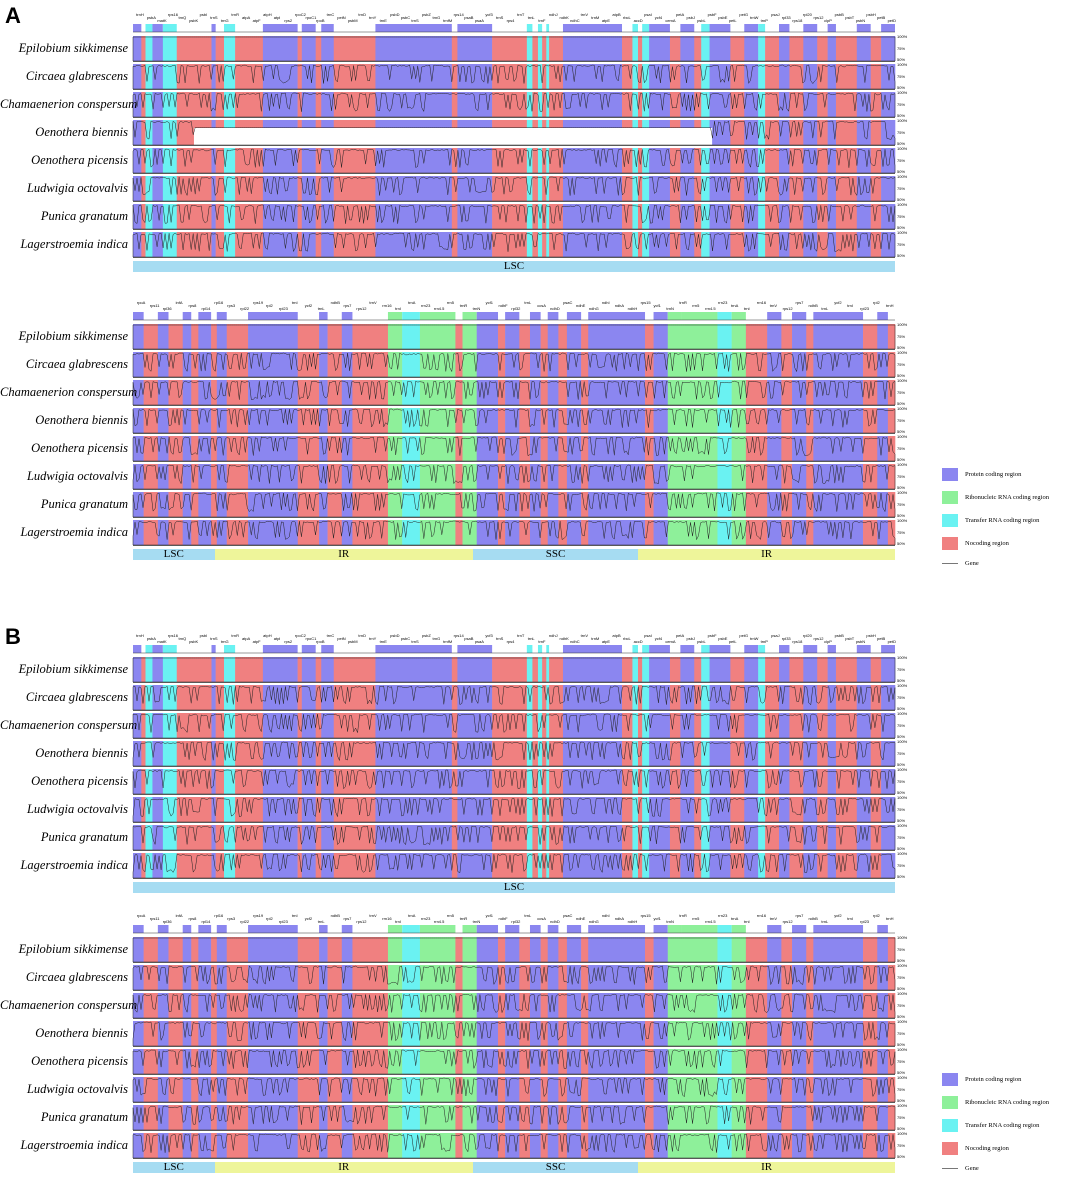  What do you see at coordinates (541, 305) in the screenshot?
I see `gene-label: ccsA` at bounding box center [541, 305].